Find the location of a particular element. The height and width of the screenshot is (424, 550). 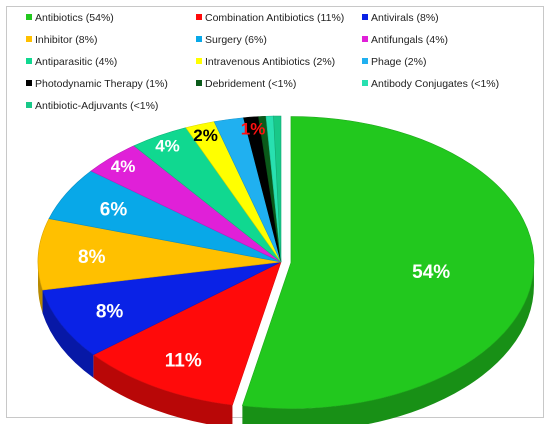

legend-item: Antivirals (8%) is located at coordinates (400, 18).